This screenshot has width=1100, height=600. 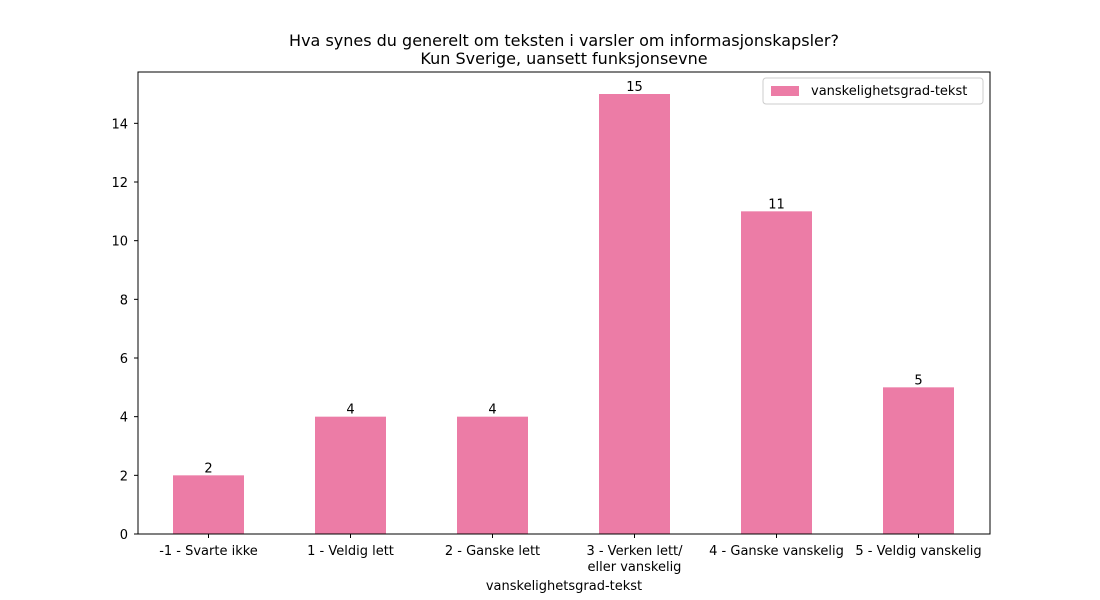 What do you see at coordinates (350, 551) in the screenshot?
I see `x-tick-label: 1 - Veldig lett` at bounding box center [350, 551].